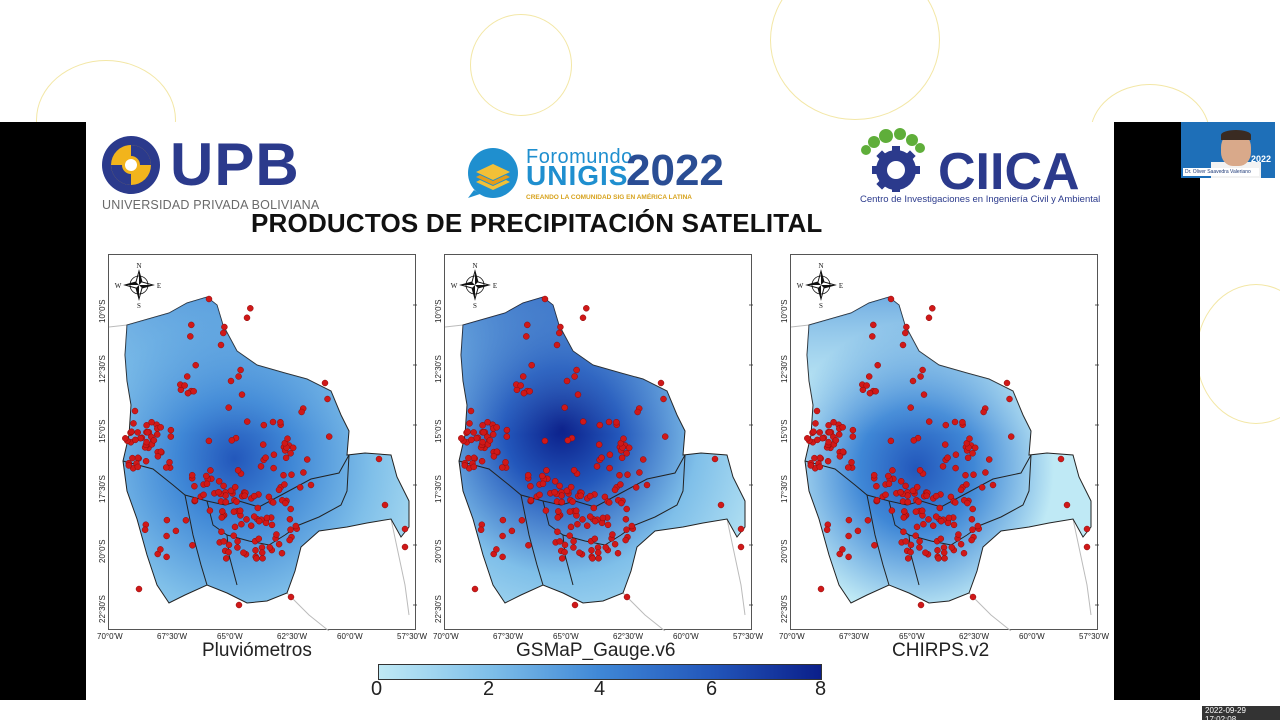 This screenshot has height=720, width=1280. Describe the element at coordinates (377, 689) in the screenshot. I see `colorbar-tick: 0` at that location.